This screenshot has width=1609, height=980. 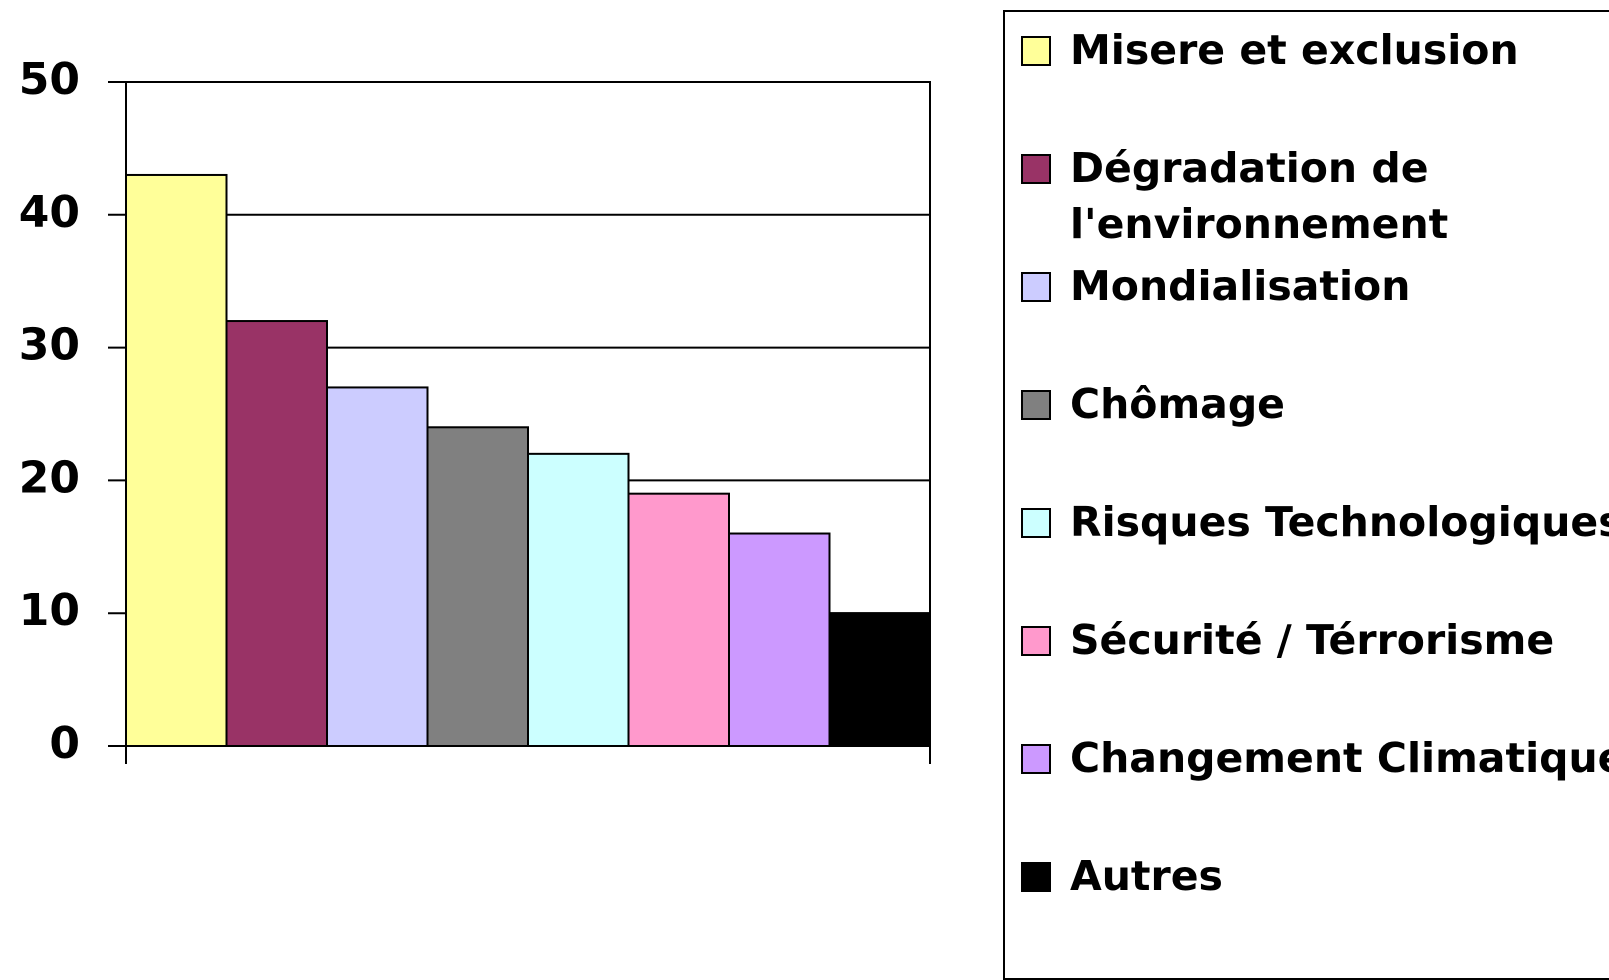 What do you see at coordinates (49, 477) in the screenshot?
I see `y-tick-label: 20` at bounding box center [49, 477].